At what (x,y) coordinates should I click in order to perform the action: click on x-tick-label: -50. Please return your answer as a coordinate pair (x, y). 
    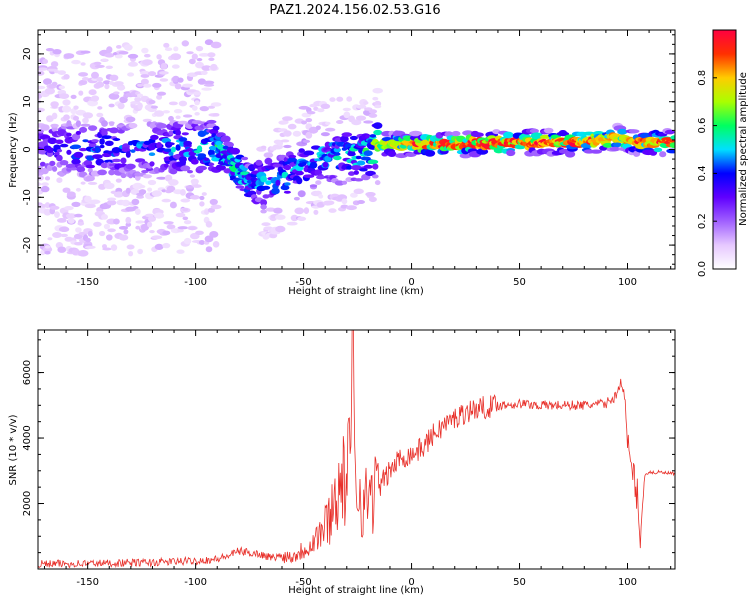
    Looking at the image, I should click on (303, 582).